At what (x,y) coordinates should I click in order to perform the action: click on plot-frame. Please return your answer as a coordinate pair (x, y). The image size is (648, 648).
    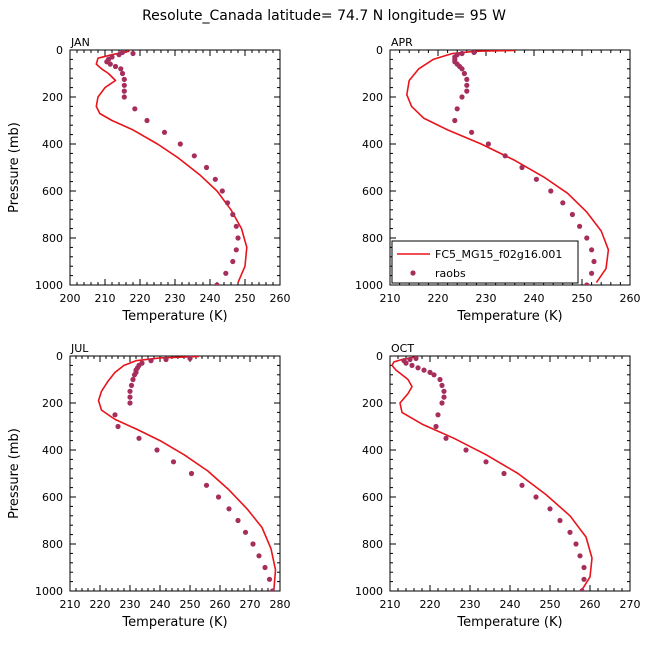
    Looking at the image, I should click on (175, 473).